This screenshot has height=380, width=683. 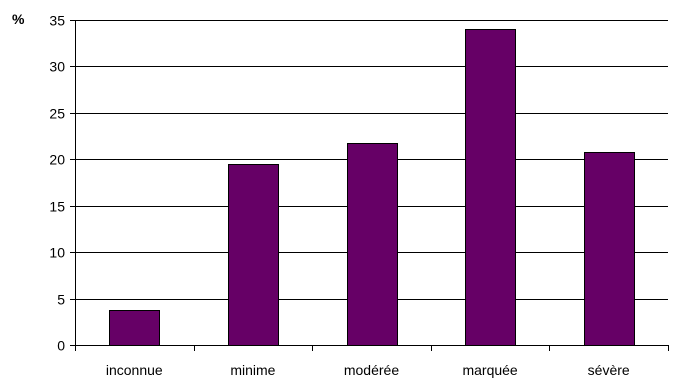 I want to click on x-tick-label: inconnue, so click(x=134, y=370).